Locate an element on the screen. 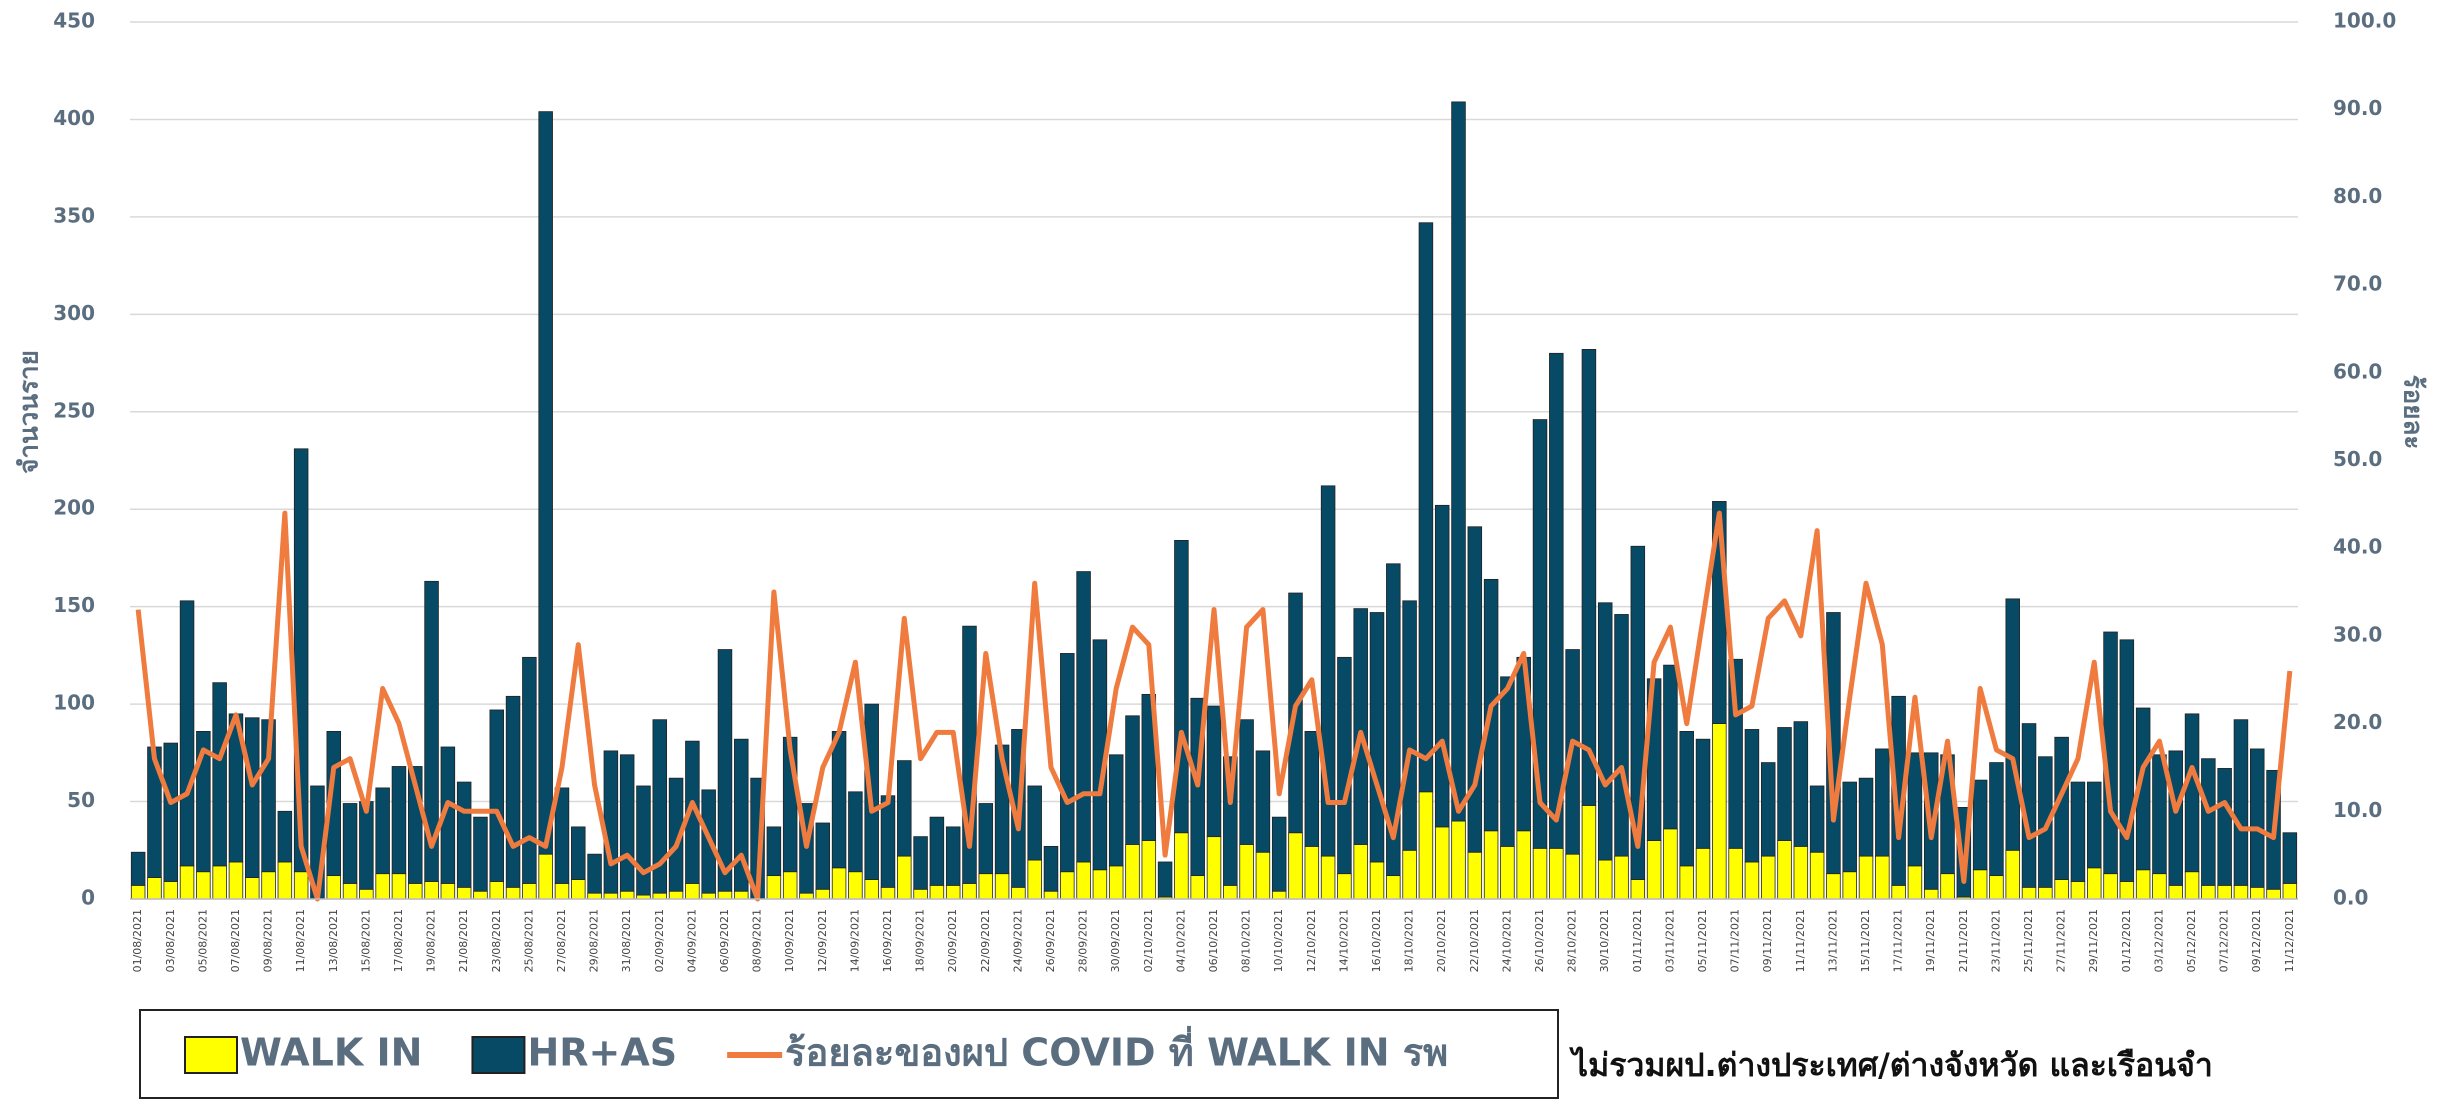 This screenshot has width=2438, height=1099. y2-tick-label: 40.0 is located at coordinates (2357, 547).